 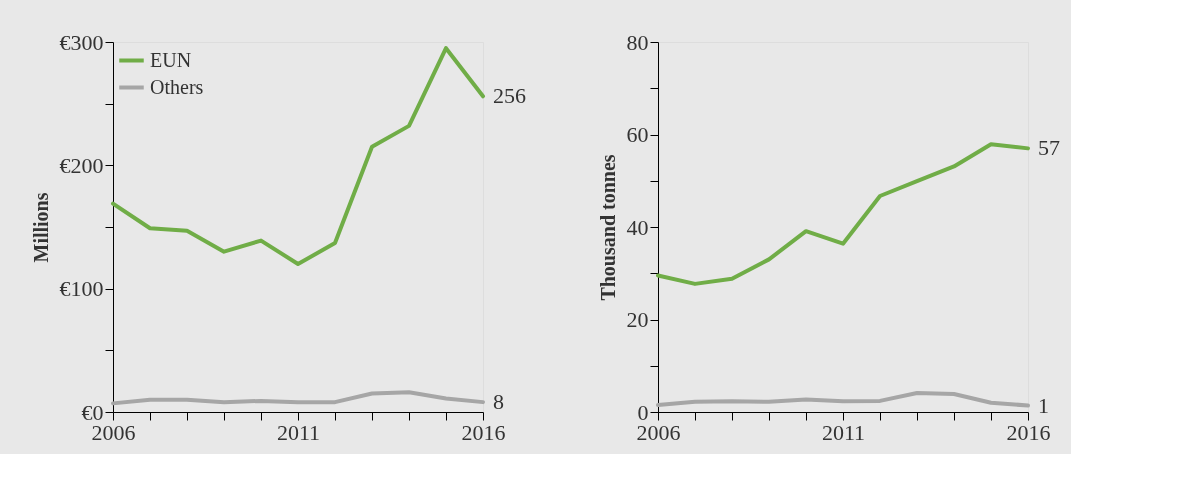 What do you see at coordinates (637, 134) in the screenshot?
I see `y-tick-label: 60` at bounding box center [637, 134].